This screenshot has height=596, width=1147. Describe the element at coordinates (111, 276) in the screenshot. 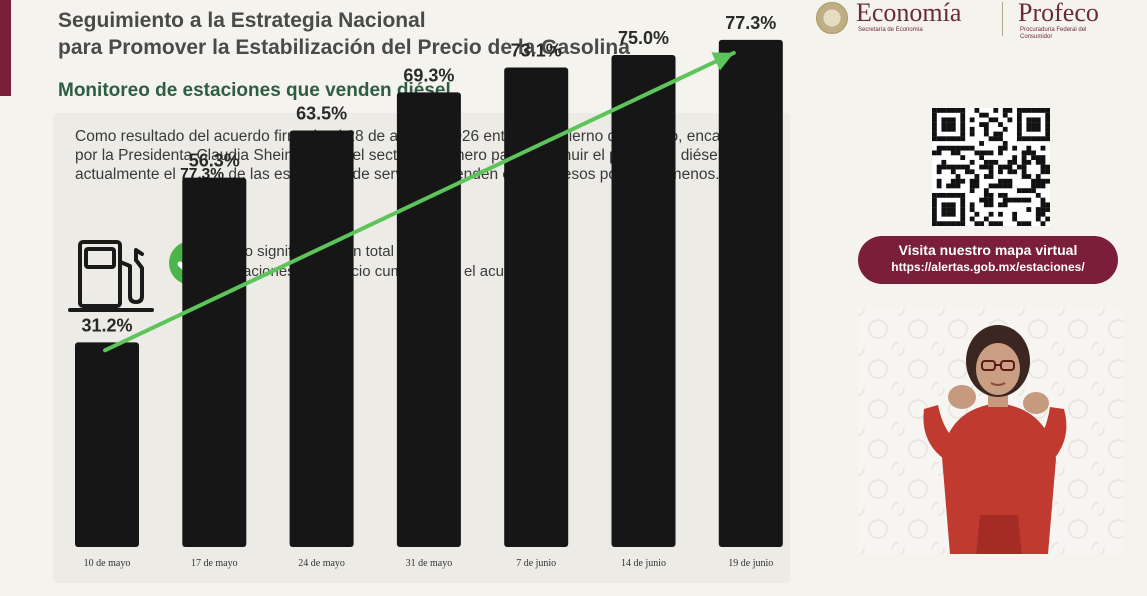

I see `fuel-pump-icon` at that location.